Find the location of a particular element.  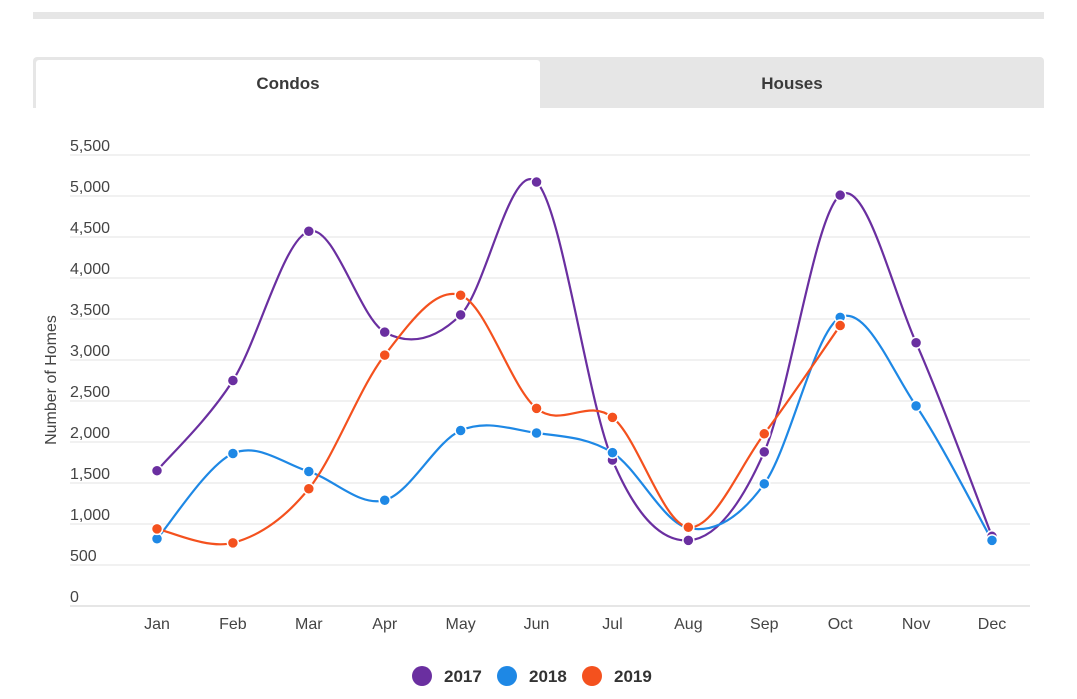

x-tick-label: Feb is located at coordinates (233, 624).